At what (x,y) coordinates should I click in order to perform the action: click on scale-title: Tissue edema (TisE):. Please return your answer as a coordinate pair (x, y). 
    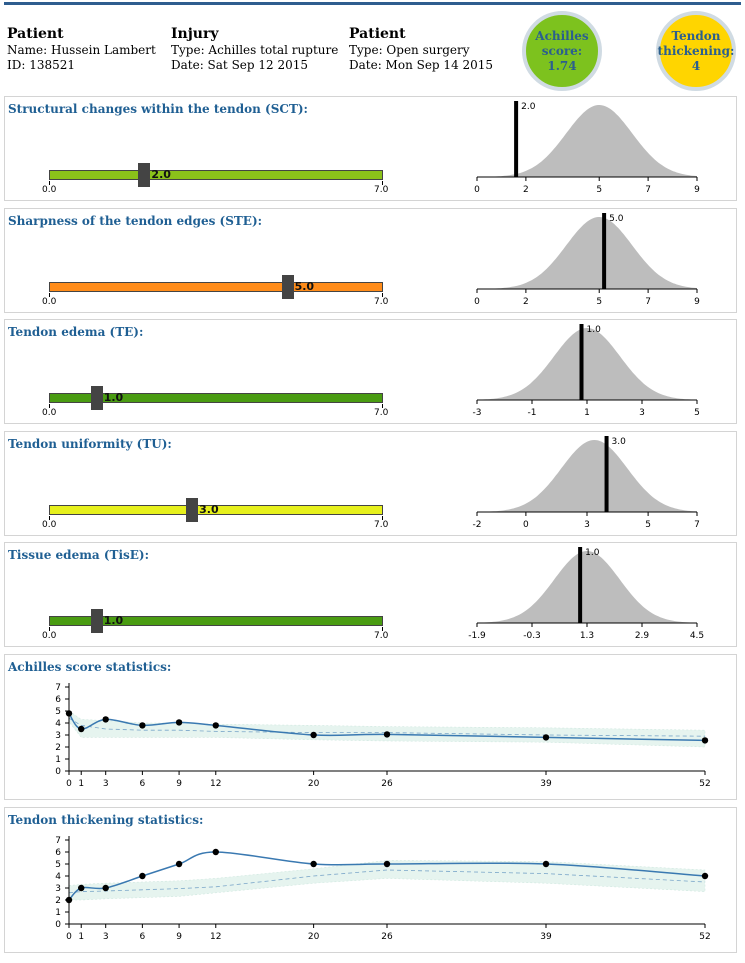
    Looking at the image, I should click on (79, 555).